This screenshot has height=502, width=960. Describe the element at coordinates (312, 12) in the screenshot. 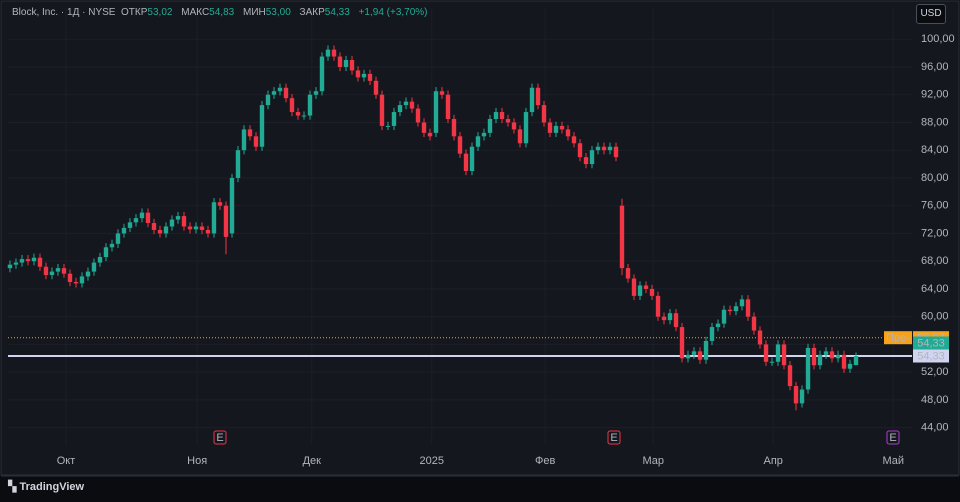

I see `close-label: ЗАКР` at that location.